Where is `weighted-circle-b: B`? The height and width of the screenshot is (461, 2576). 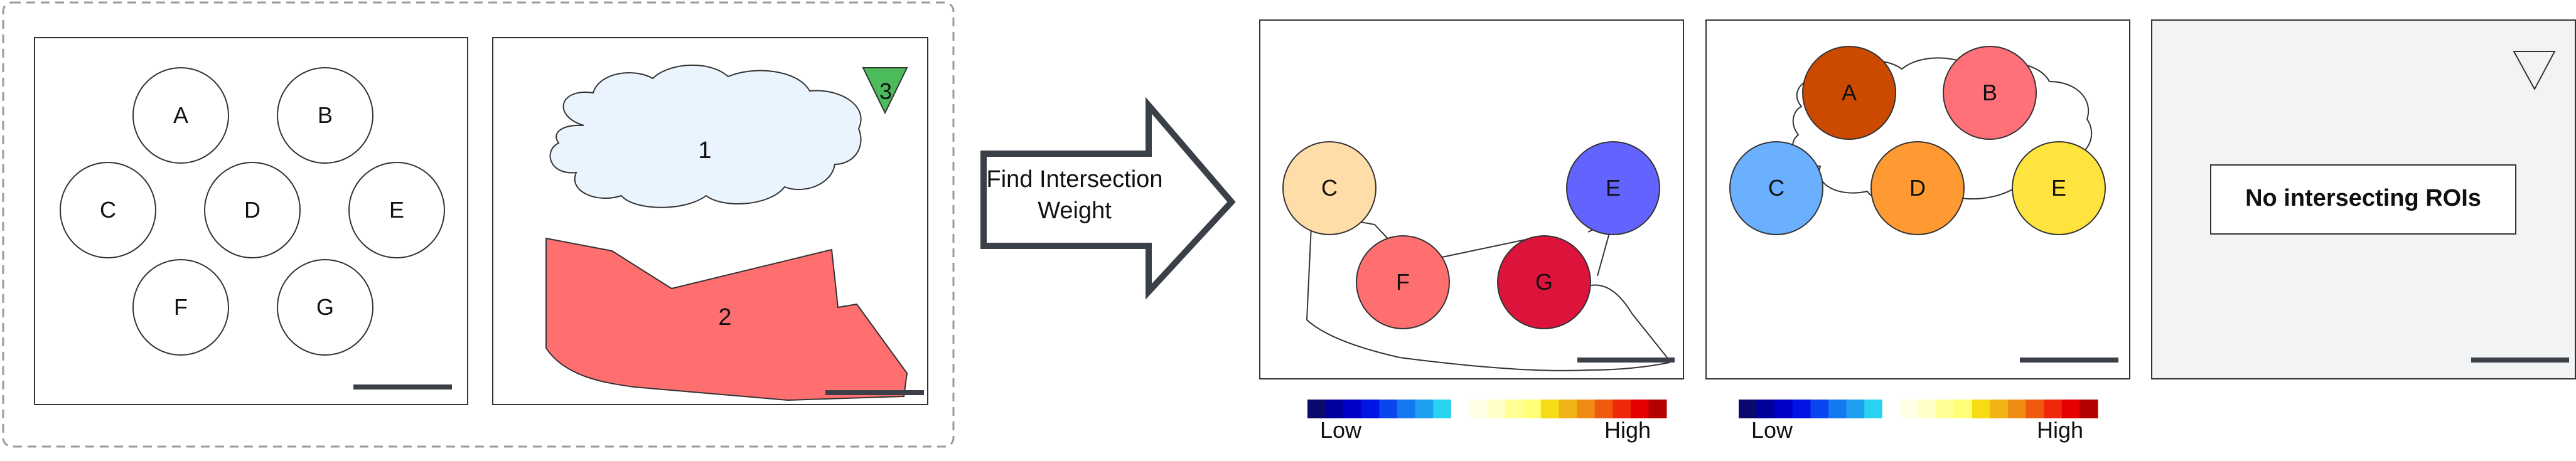
weighted-circle-b: B is located at coordinates (1990, 93).